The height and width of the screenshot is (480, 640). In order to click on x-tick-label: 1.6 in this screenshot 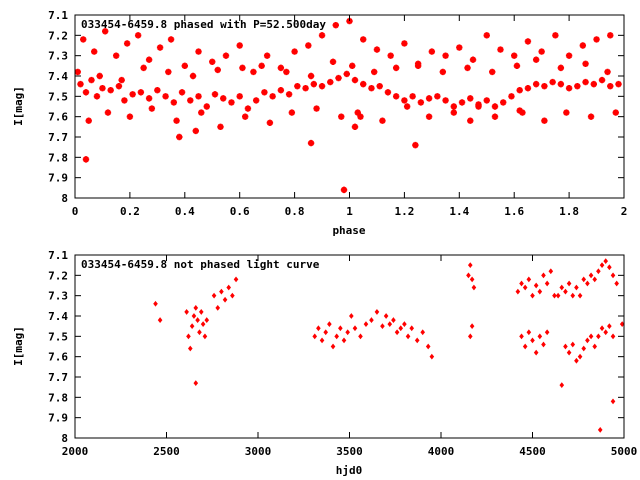, I will do `click(514, 211)`.